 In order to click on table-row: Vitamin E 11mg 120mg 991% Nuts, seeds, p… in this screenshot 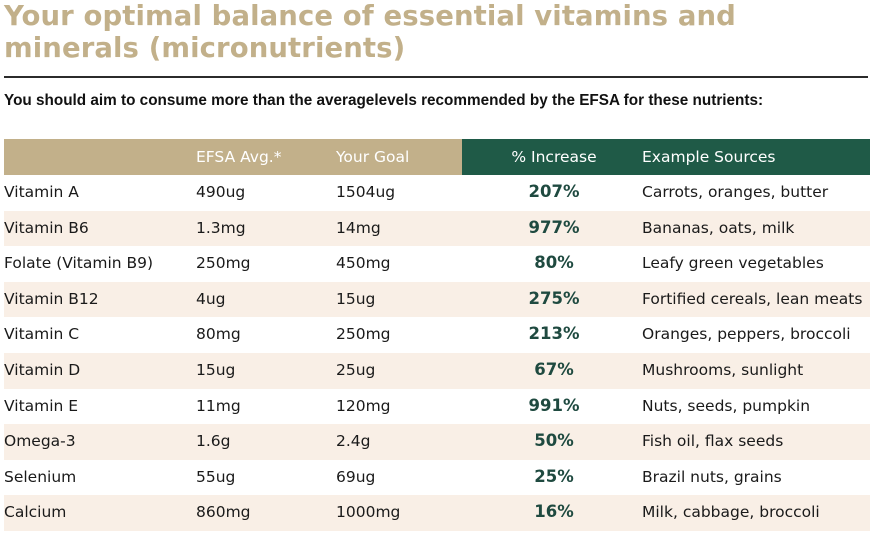, I will do `click(437, 407)`.